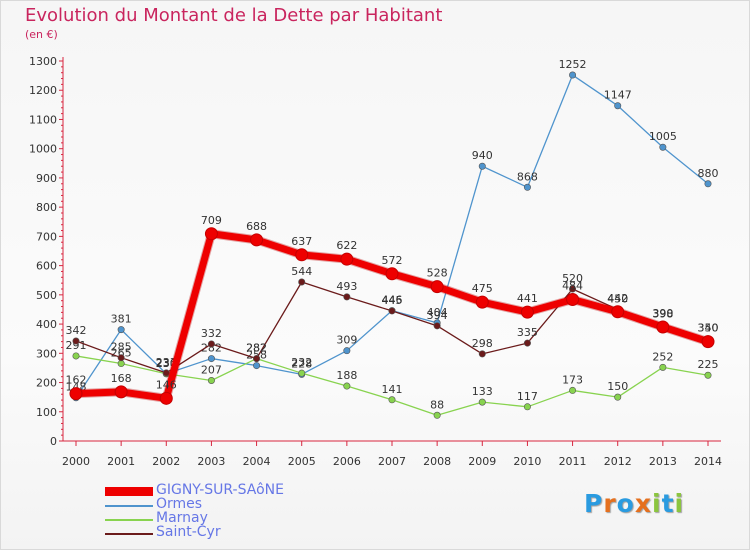 This screenshot has height=551, width=750. Describe the element at coordinates (43, 149) in the screenshot. I see `y-tick-label: 1000` at that location.